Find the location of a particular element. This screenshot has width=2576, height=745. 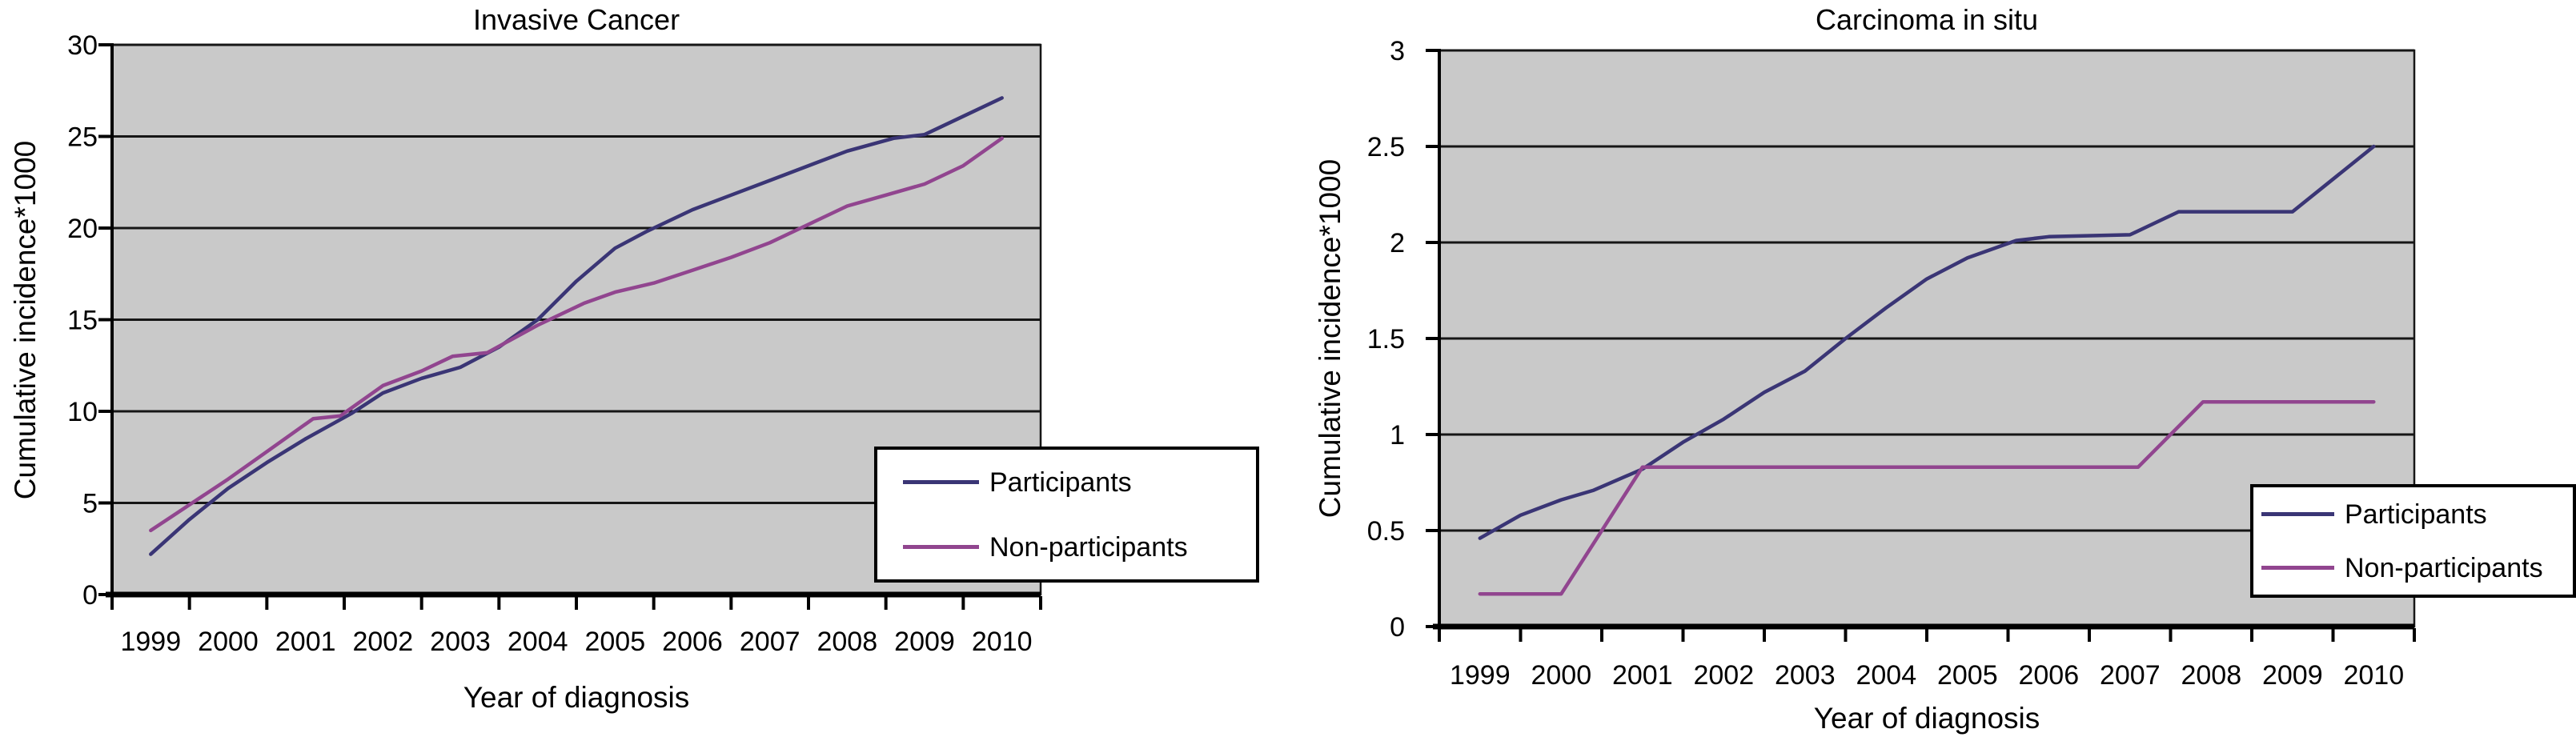

y-axis-title-left: Cumulative incidence*1000 is located at coordinates (25, 320).